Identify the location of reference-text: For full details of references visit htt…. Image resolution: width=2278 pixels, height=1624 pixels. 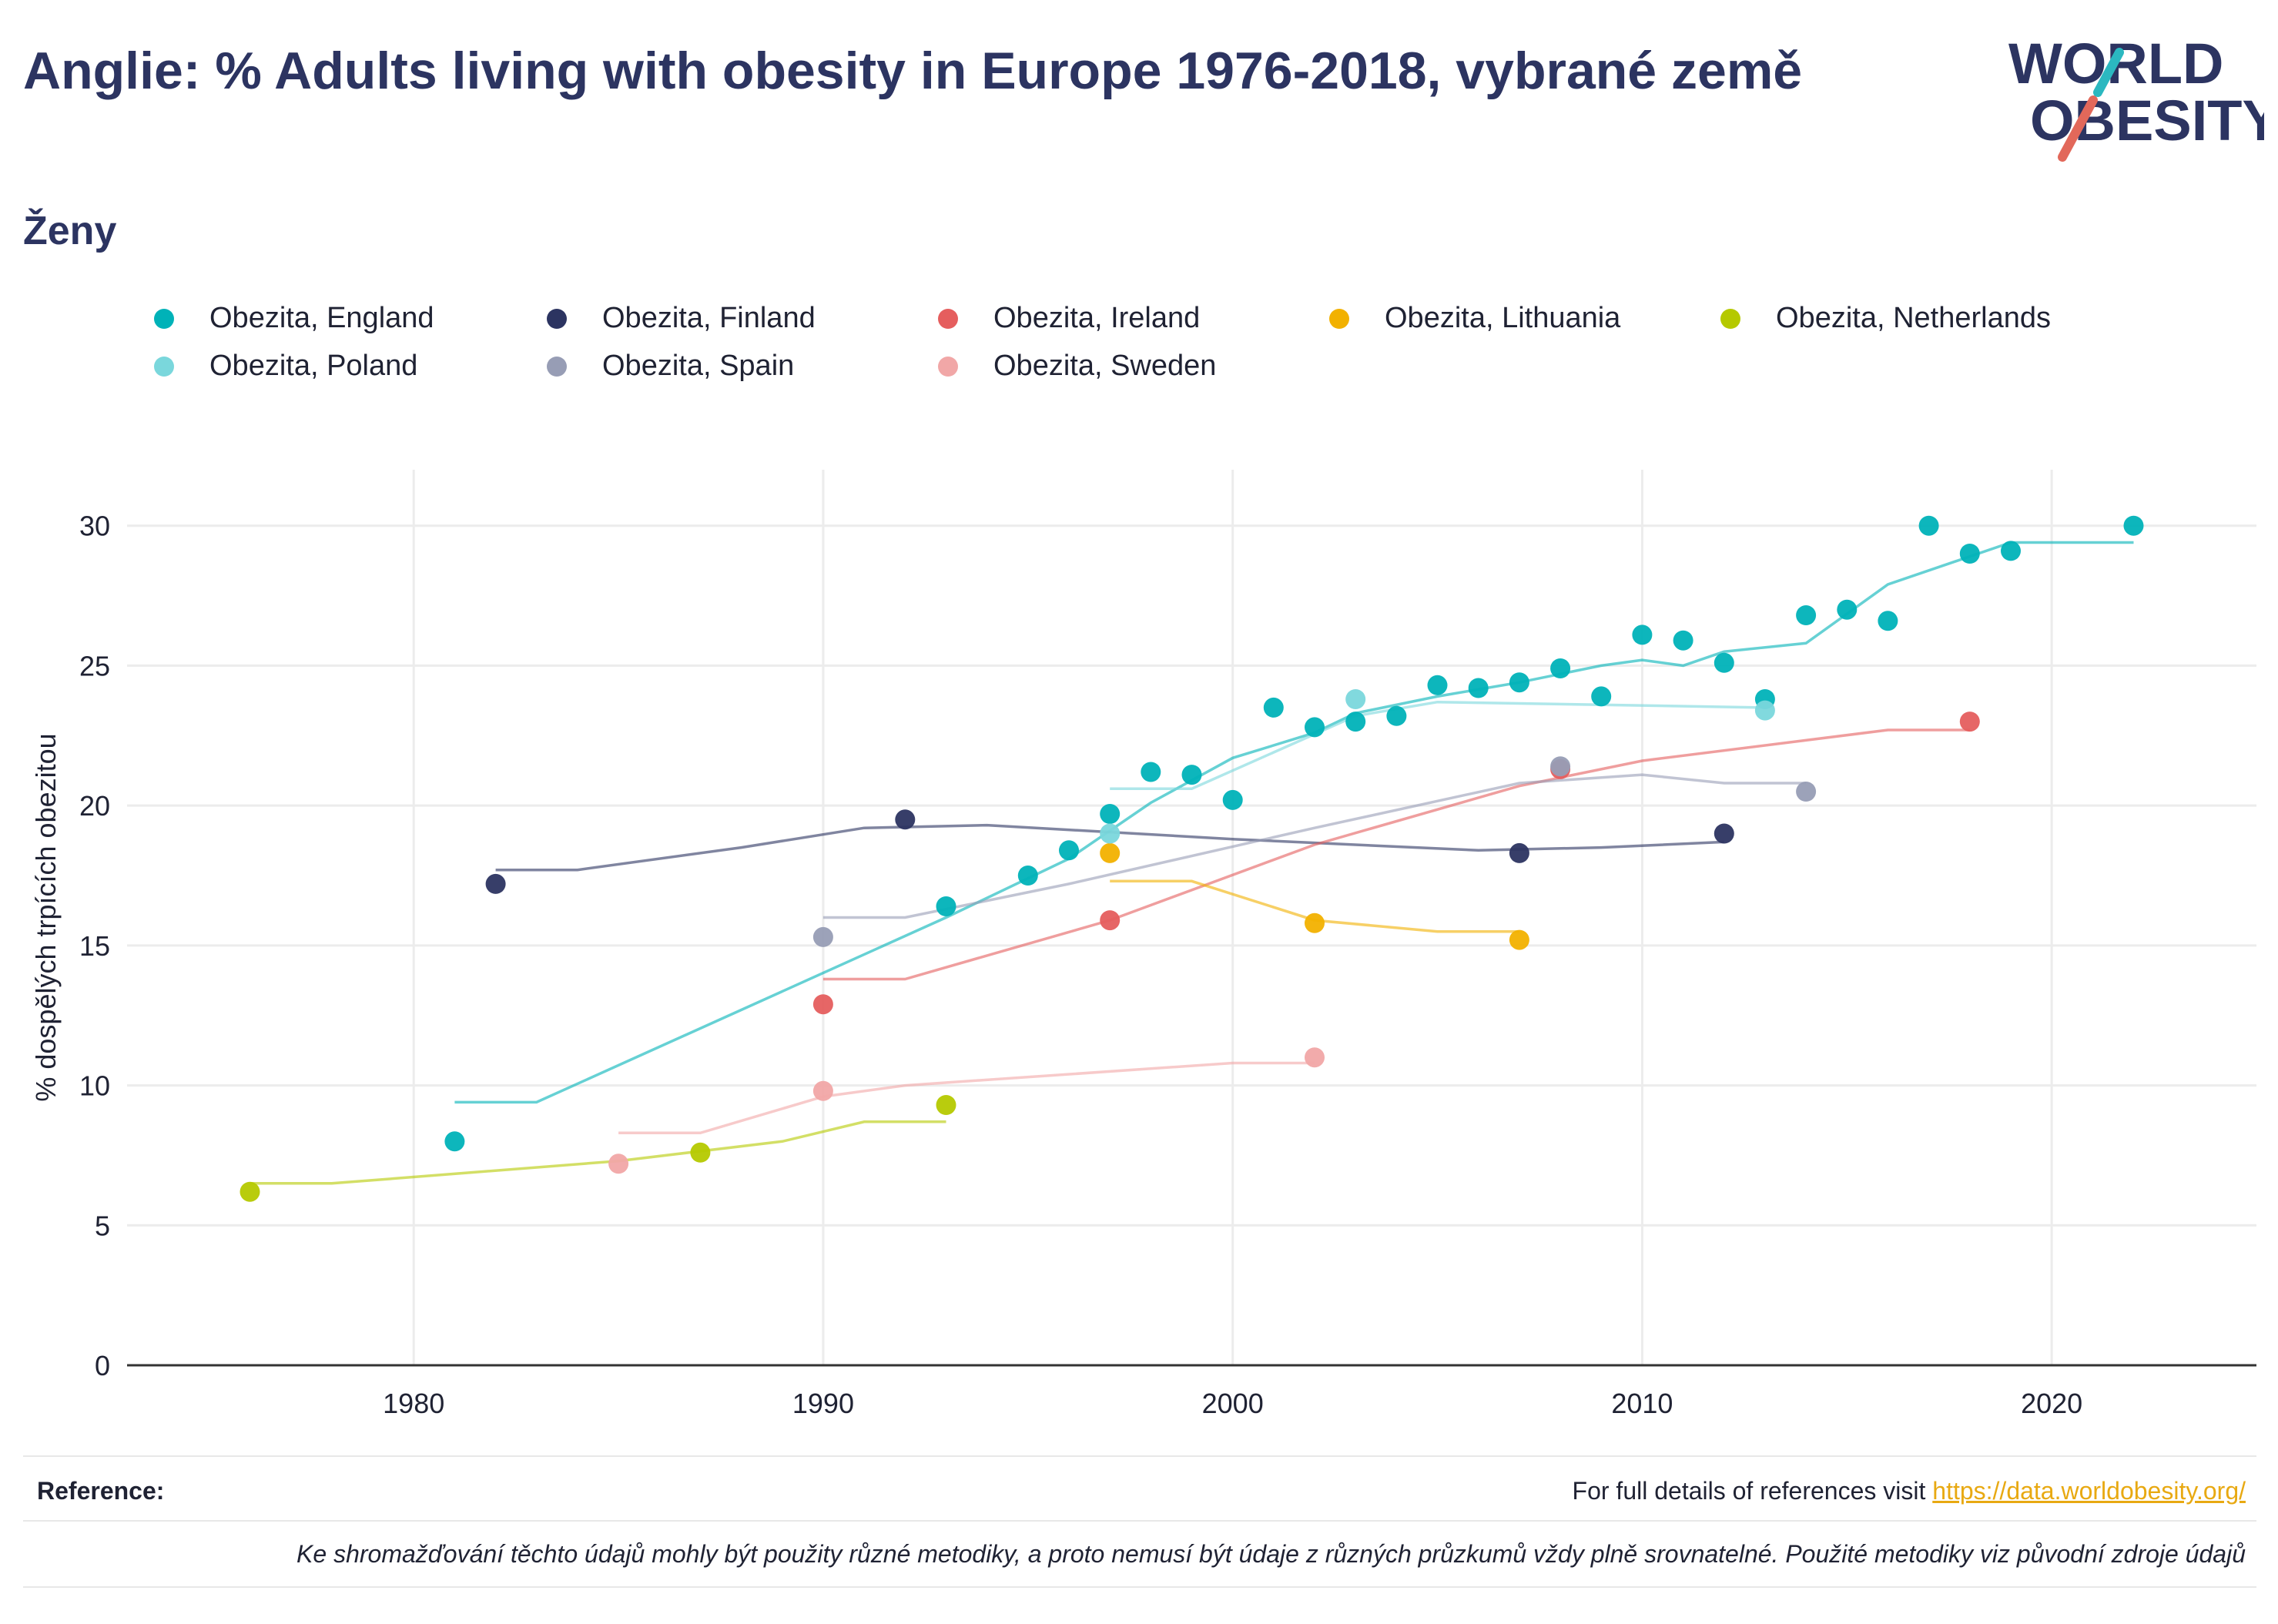
(1909, 1491).